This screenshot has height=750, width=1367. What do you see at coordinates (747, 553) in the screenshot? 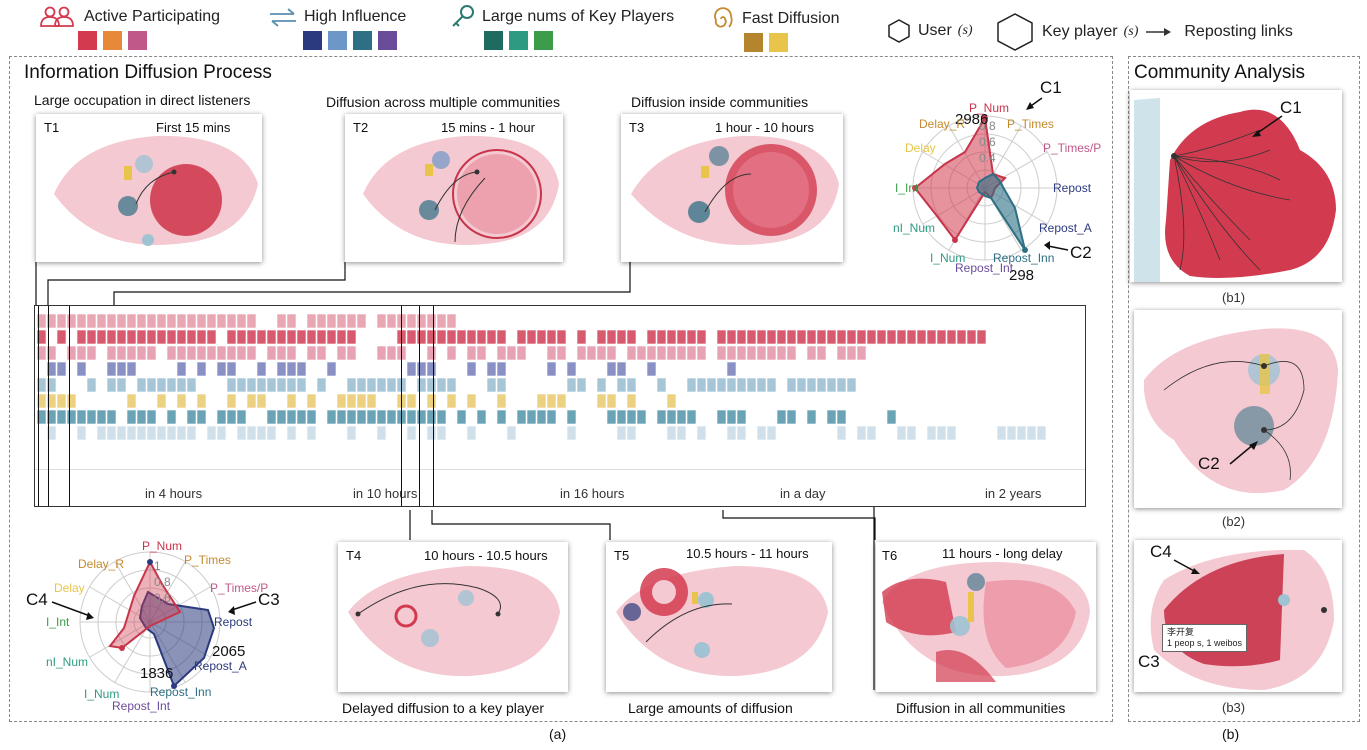
I see `t5-time: 10.5 hours - 11 hours` at bounding box center [747, 553].